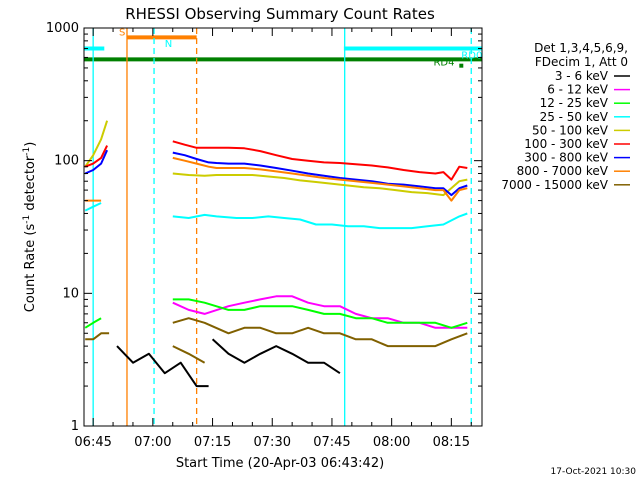 The image size is (640, 480). Describe the element at coordinates (280, 463) in the screenshot. I see `x-axis-label: Start Time (20-Apr-03 06:43:42)` at that location.